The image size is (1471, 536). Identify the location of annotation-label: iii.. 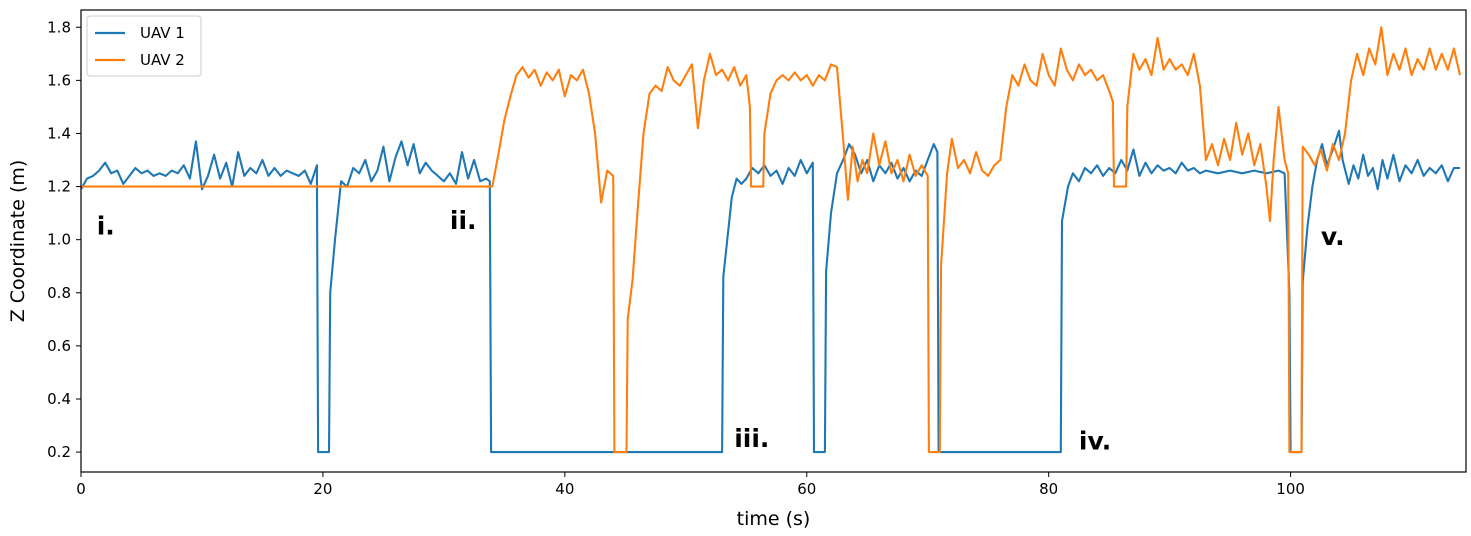
(751, 438).